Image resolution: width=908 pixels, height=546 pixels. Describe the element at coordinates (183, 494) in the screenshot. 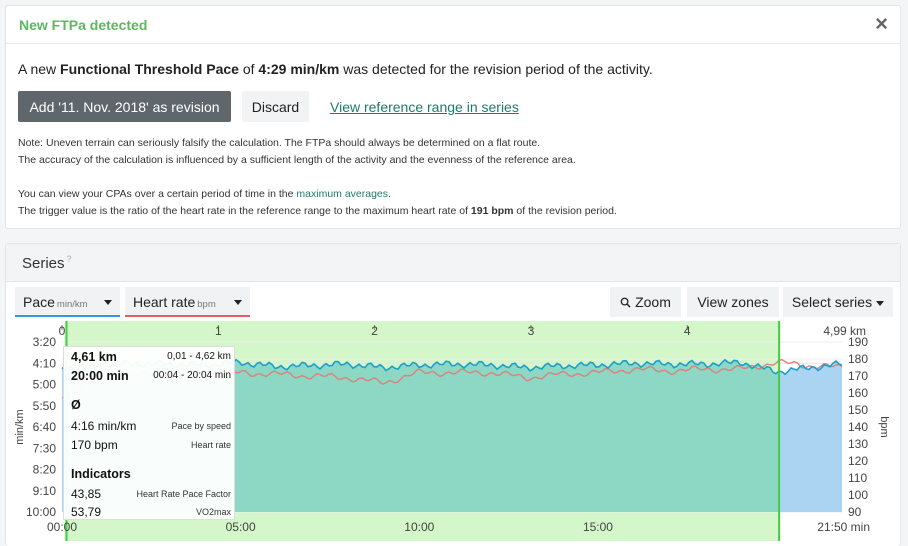

I see `tooltip-hrpf-desc: Heart Rate Pace Factor` at that location.